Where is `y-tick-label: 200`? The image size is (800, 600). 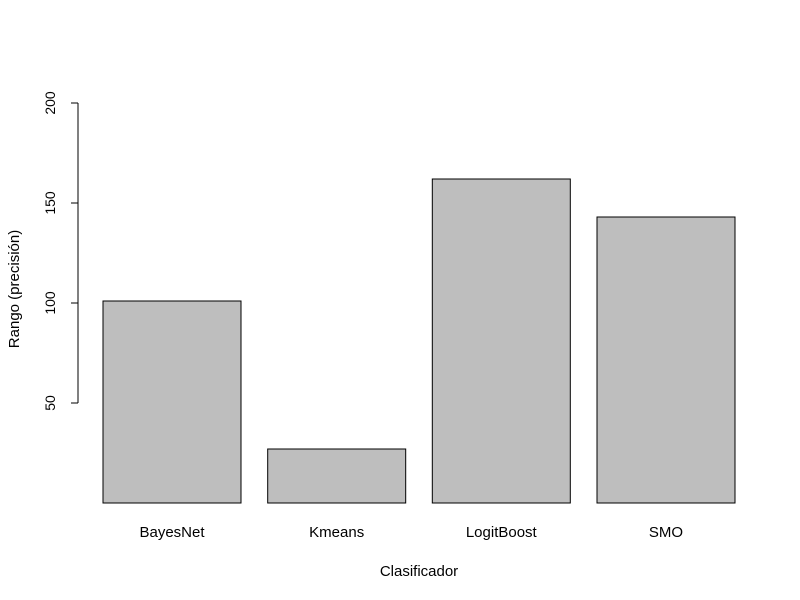
y-tick-label: 200 is located at coordinates (50, 103).